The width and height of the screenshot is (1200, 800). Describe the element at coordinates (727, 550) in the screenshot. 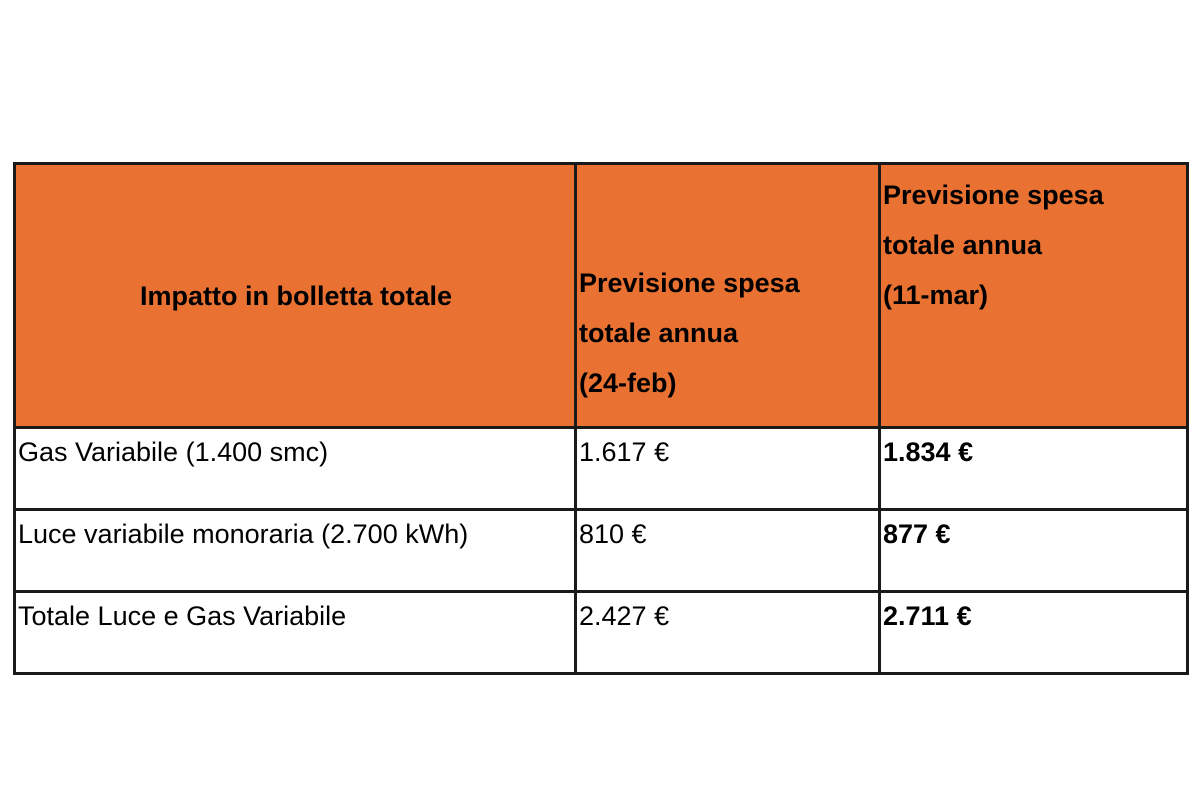

I see `value-feb: 810 €` at that location.